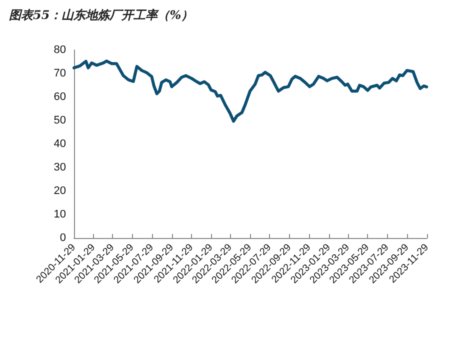 The height and width of the screenshot is (337, 460). What do you see at coordinates (60, 50) in the screenshot?
I see `y-tick-label: 80` at bounding box center [60, 50].